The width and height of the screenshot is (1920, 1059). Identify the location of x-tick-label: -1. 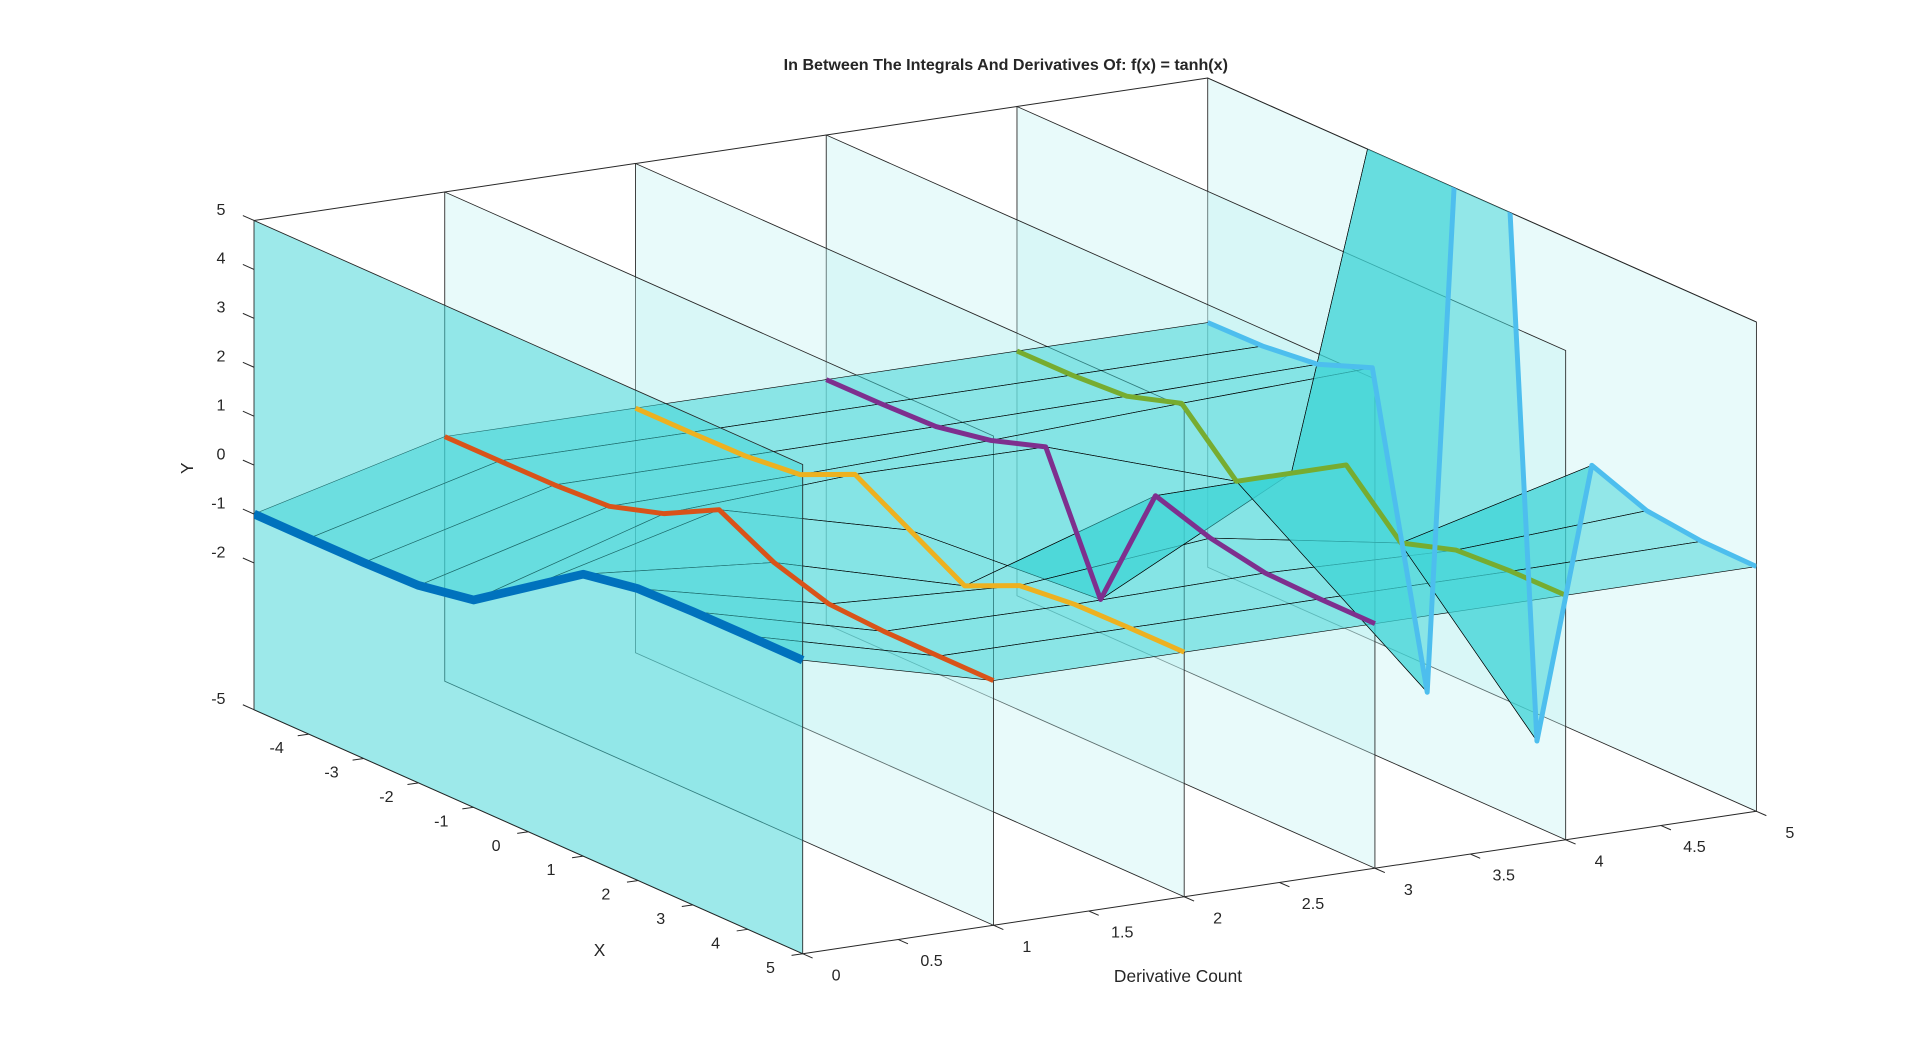
(441, 821).